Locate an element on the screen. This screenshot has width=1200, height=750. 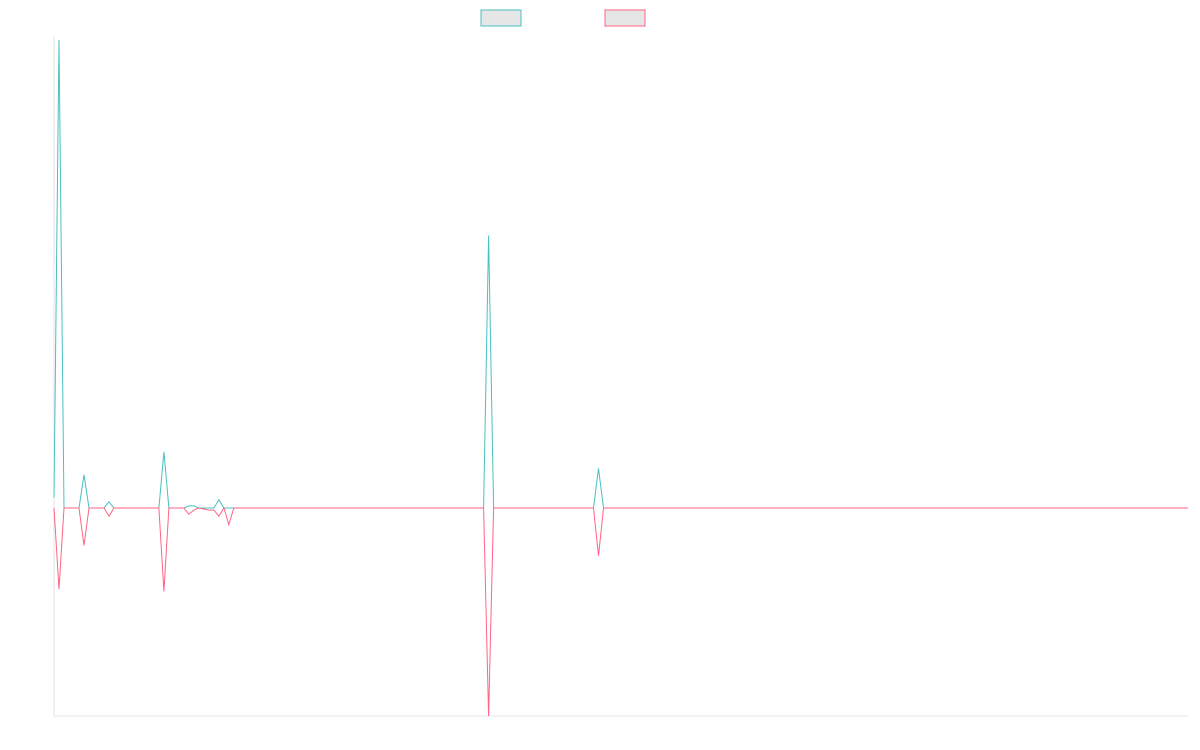
legend is located at coordinates (563, 18).